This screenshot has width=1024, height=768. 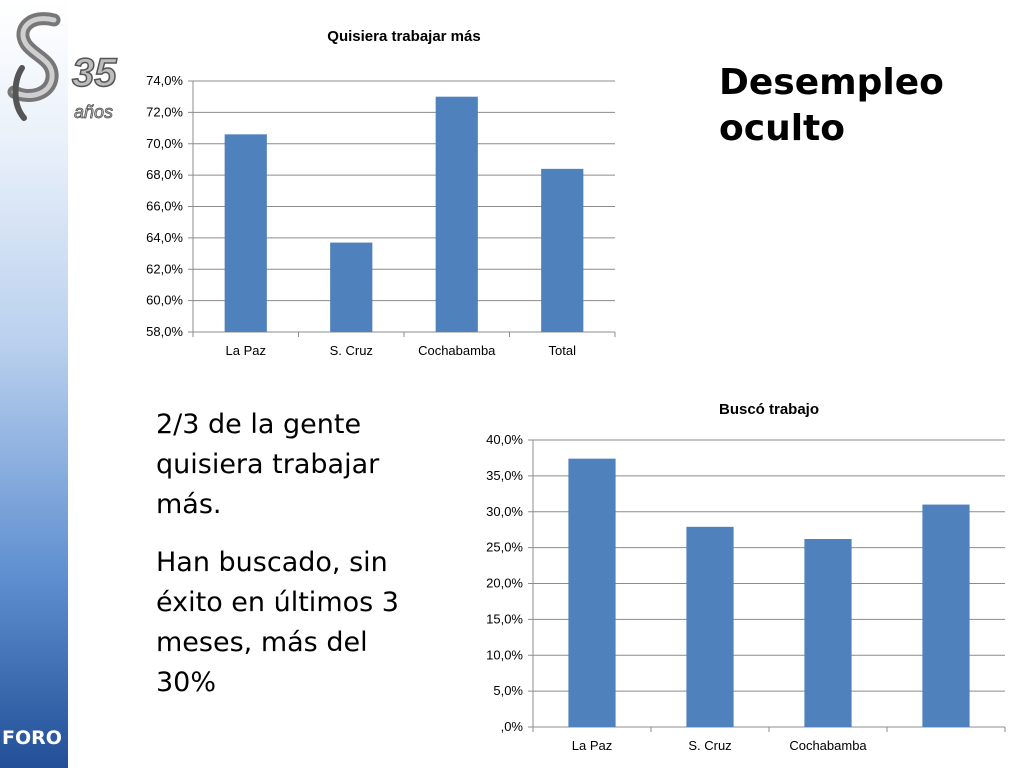 What do you see at coordinates (831, 82) in the screenshot?
I see `title-line-1: Desempleo` at bounding box center [831, 82].